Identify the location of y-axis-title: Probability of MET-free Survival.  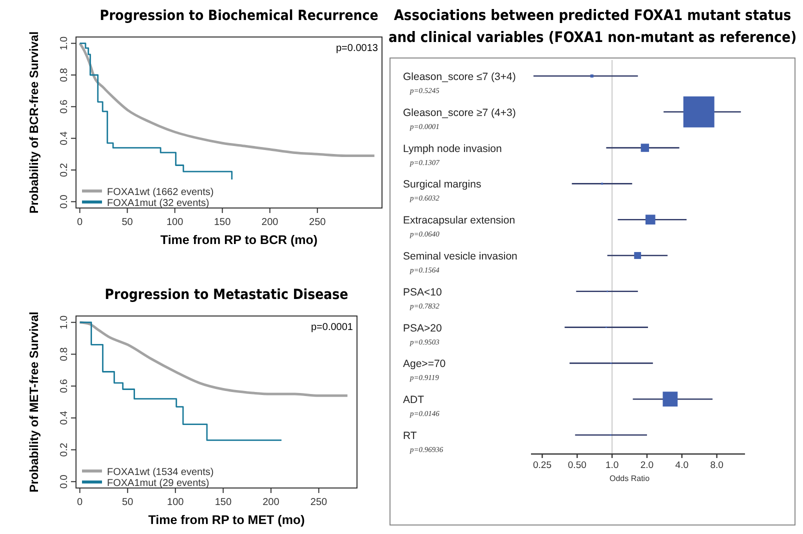
(34, 402).